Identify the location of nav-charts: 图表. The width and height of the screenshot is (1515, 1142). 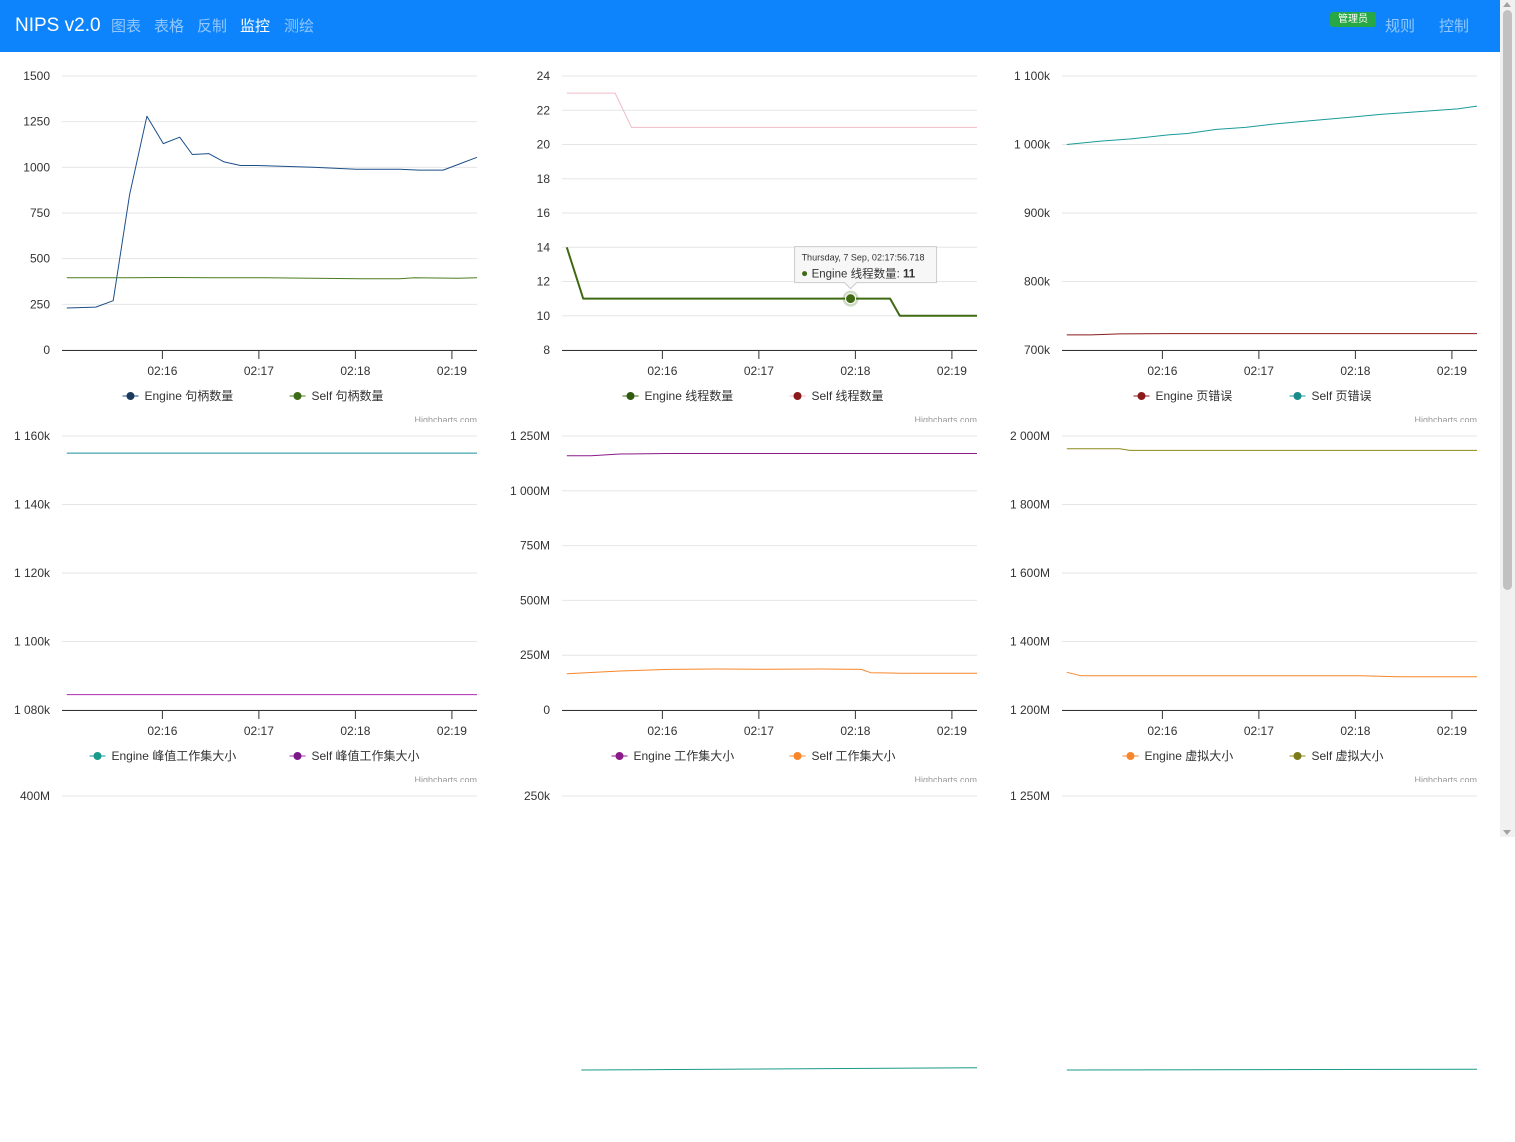
(126, 26).